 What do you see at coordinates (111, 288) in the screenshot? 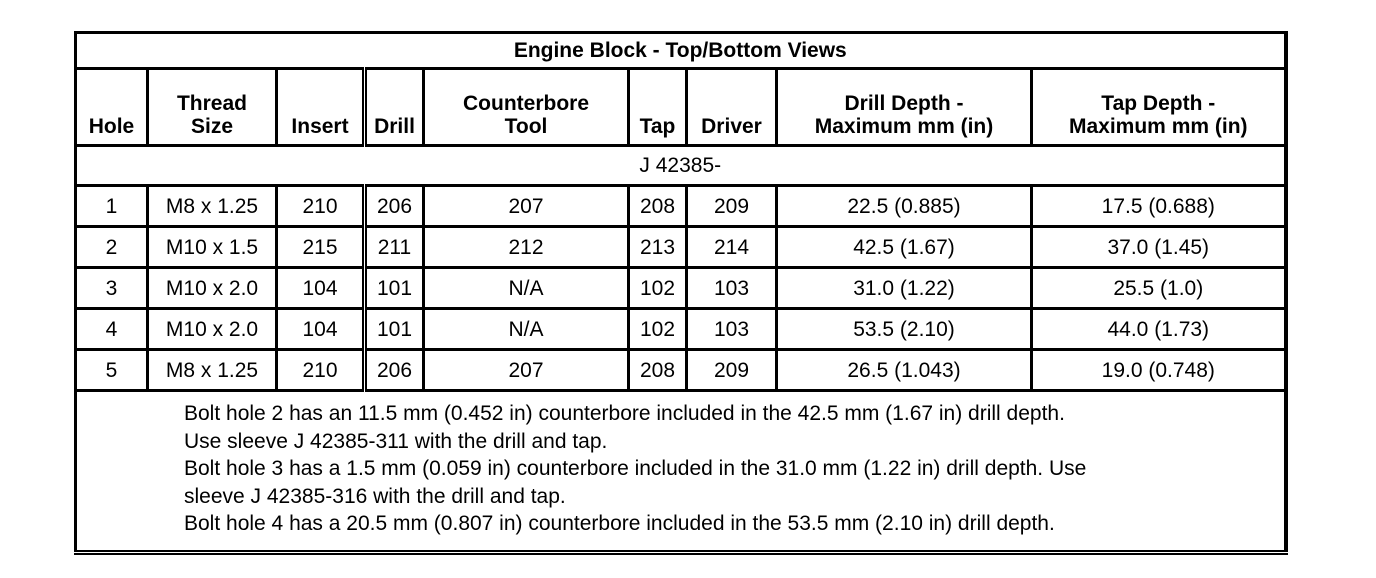
I see `cell-hole: 3` at bounding box center [111, 288].